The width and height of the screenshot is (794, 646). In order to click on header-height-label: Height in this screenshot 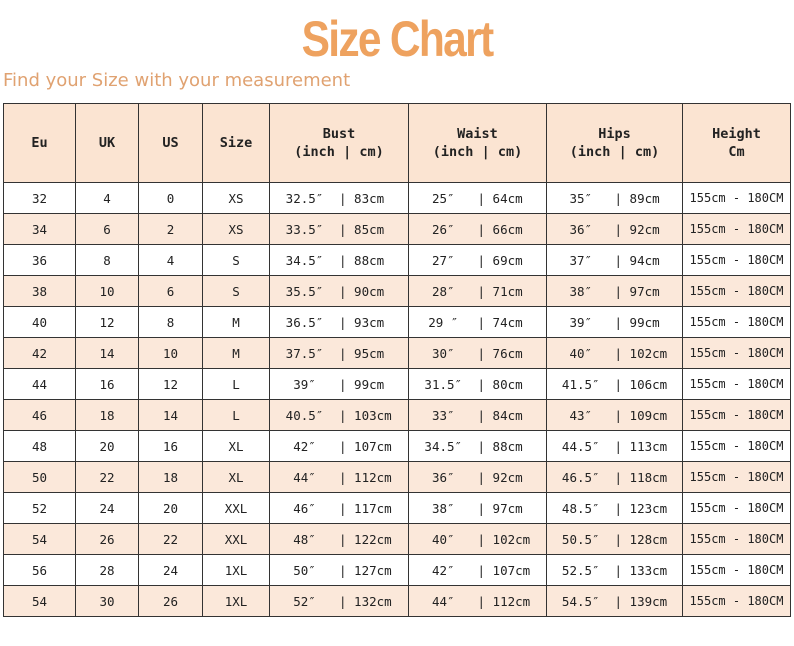, I will do `click(736, 134)`.